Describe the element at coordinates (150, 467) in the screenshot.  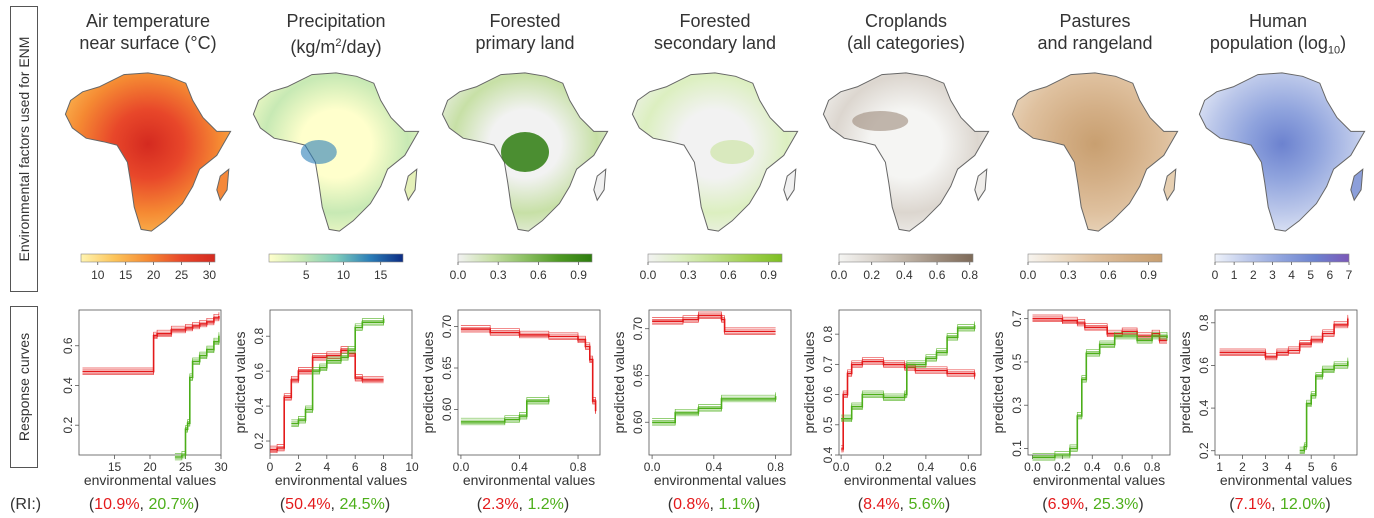
I see `x-tick-label: 20` at that location.